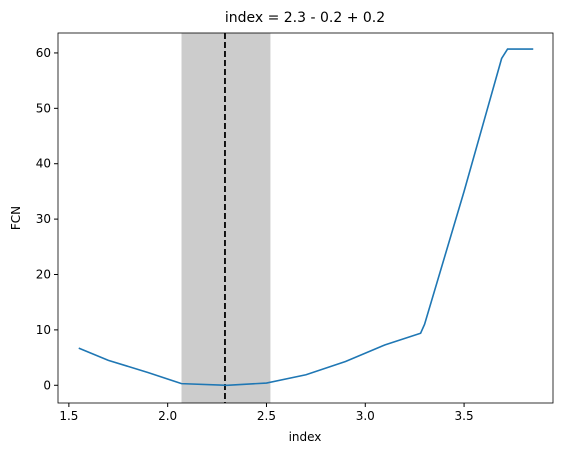  I want to click on y-tick-label: 40, so click(43, 164).